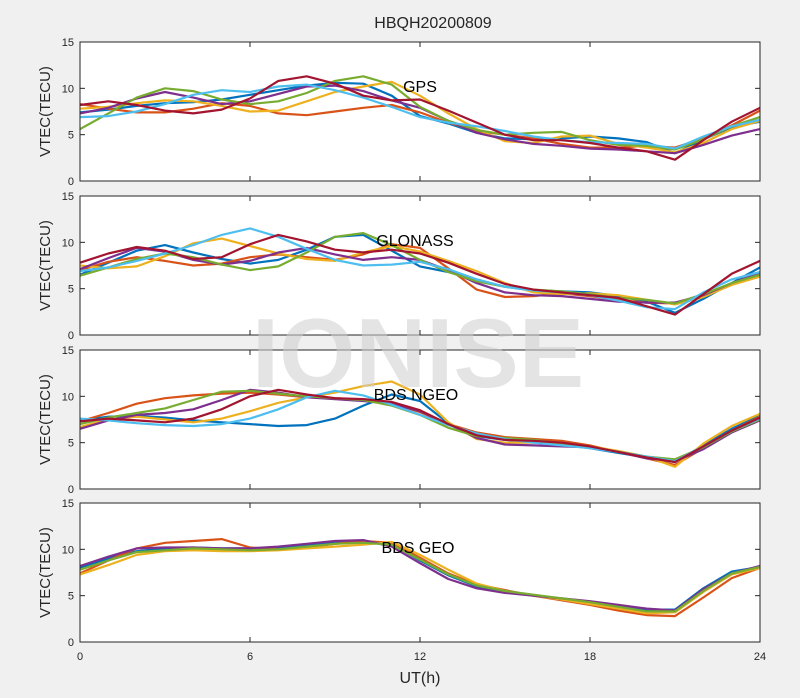 The height and width of the screenshot is (698, 800). I want to click on panel-annotation: GLONASS, so click(414, 241).